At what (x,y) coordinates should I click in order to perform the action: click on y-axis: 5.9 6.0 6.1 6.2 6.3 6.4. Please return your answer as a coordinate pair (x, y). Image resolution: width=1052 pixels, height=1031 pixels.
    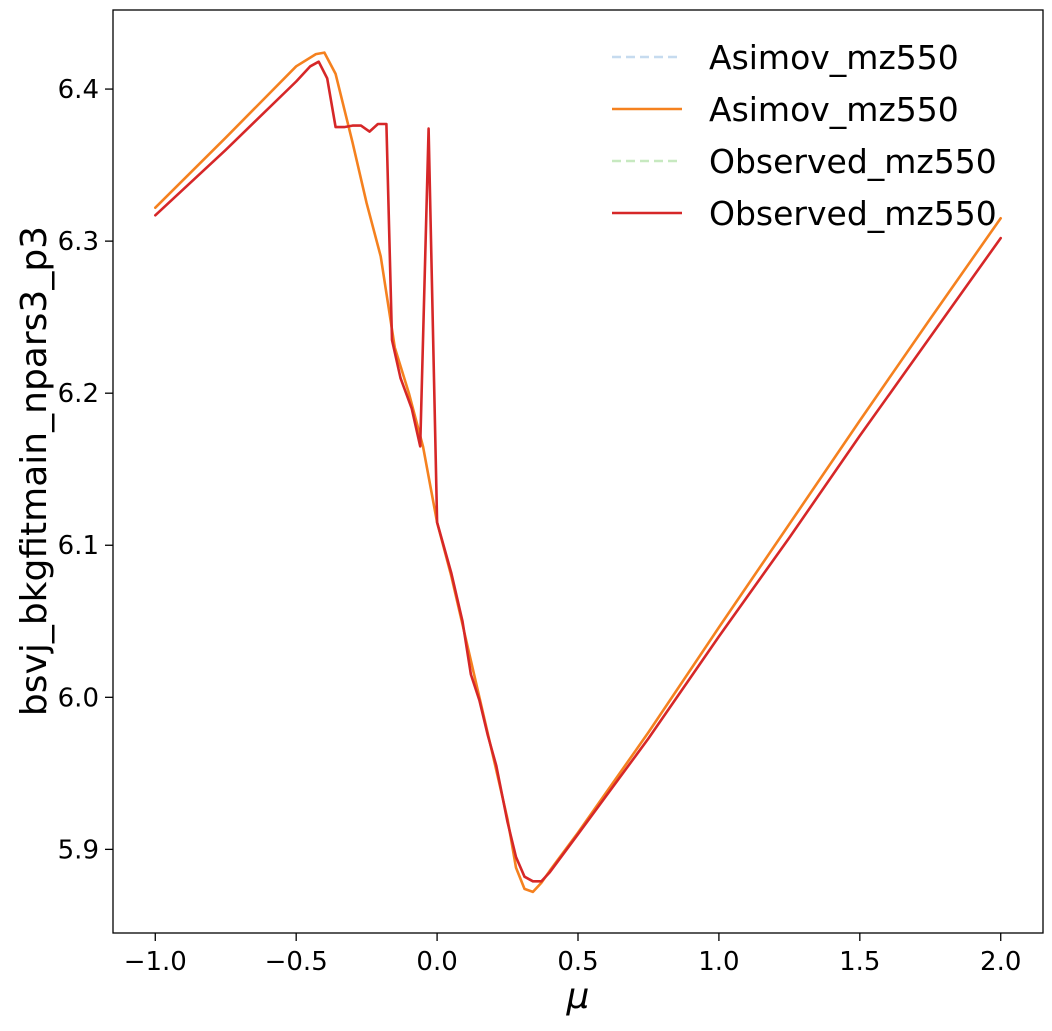
    Looking at the image, I should click on (85, 470).